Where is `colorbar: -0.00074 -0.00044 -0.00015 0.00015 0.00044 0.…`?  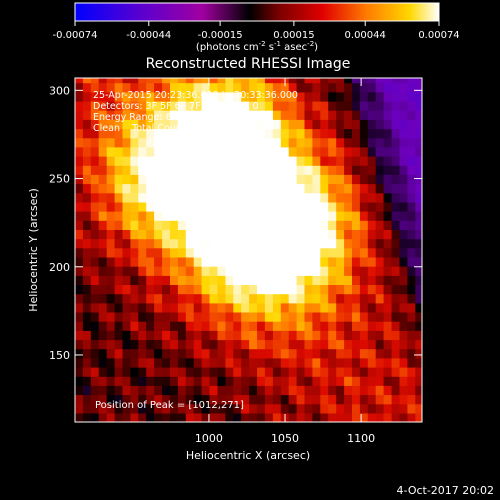
colorbar: -0.00074 -0.00044 -0.00015 0.00015 0.00044 0.… is located at coordinates (256, 27).